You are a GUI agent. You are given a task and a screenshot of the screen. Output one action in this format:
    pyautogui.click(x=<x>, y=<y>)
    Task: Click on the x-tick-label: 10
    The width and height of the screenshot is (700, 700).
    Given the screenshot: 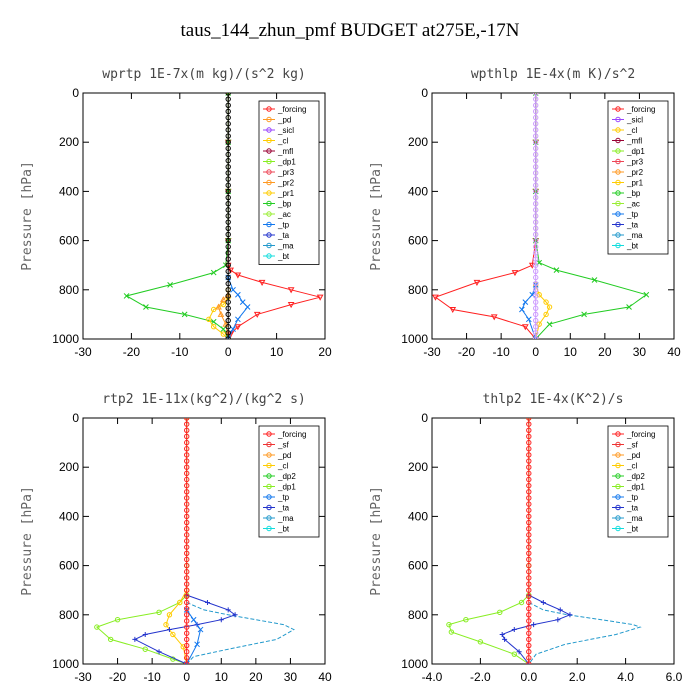 What is the action you would take?
    pyautogui.click(x=277, y=352)
    